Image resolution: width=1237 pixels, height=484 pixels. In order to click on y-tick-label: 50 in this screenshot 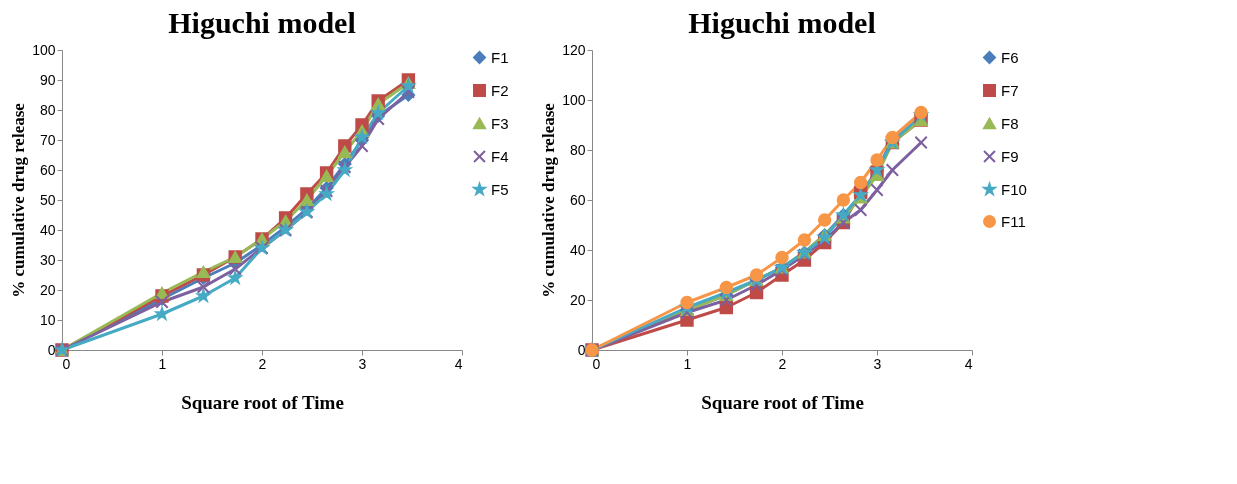, I will do `click(47, 199)`.